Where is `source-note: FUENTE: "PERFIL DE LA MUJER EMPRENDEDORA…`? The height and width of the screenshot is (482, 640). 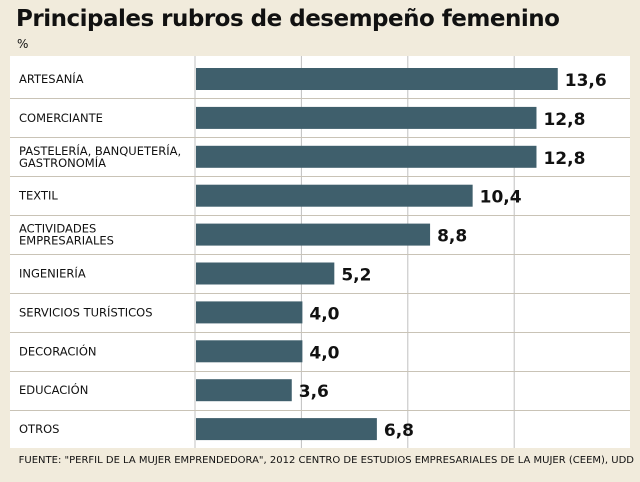
source-note: FUENTE: "PERFIL DE LA MUJER EMPRENDEDORA… is located at coordinates (326, 460).